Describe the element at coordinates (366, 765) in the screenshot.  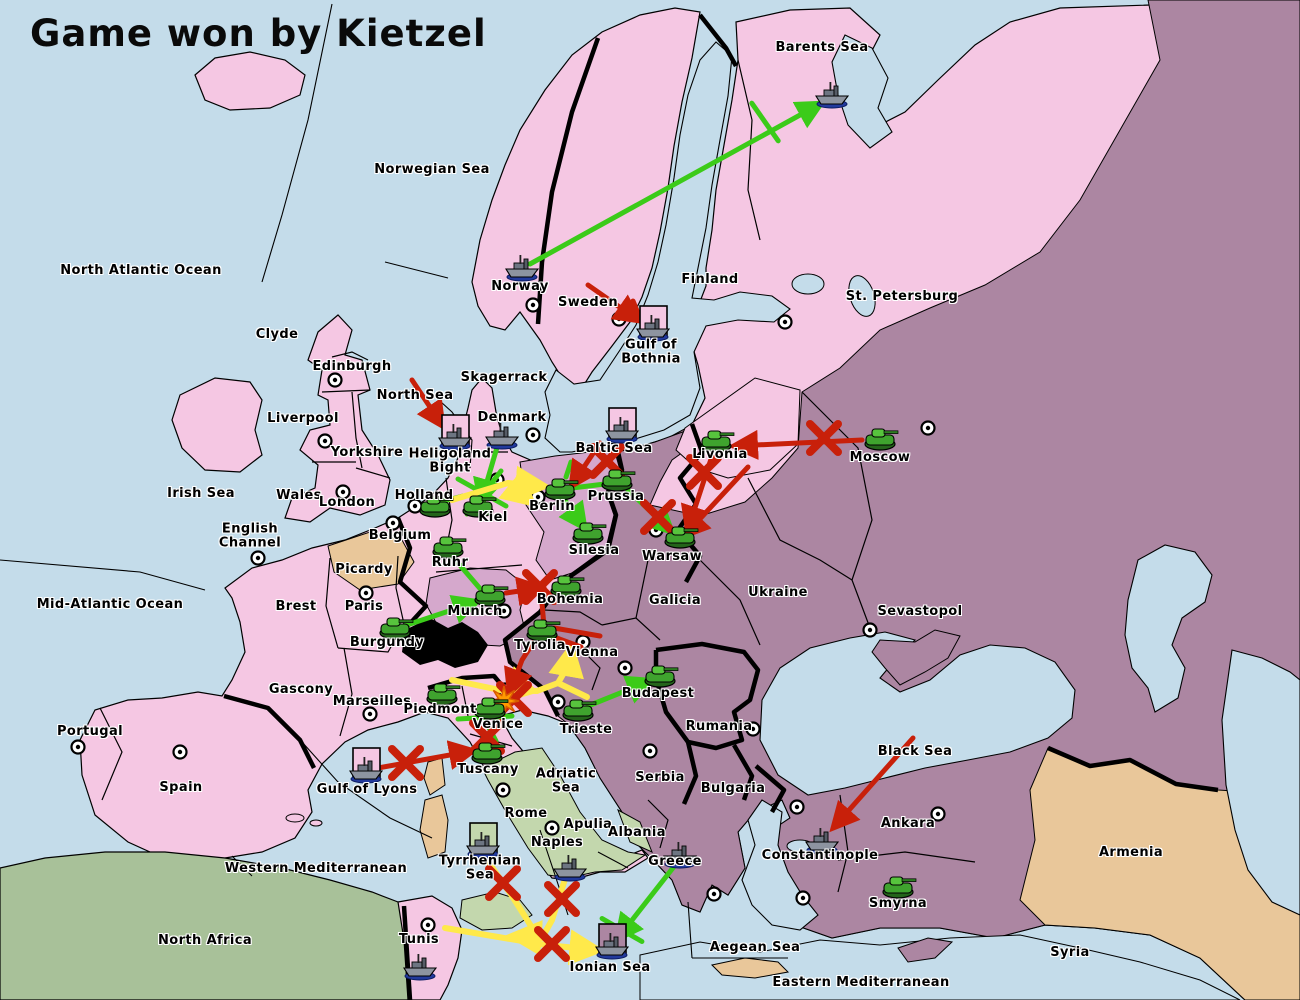
I see `fleet-unit-gulf-of-lyons` at that location.